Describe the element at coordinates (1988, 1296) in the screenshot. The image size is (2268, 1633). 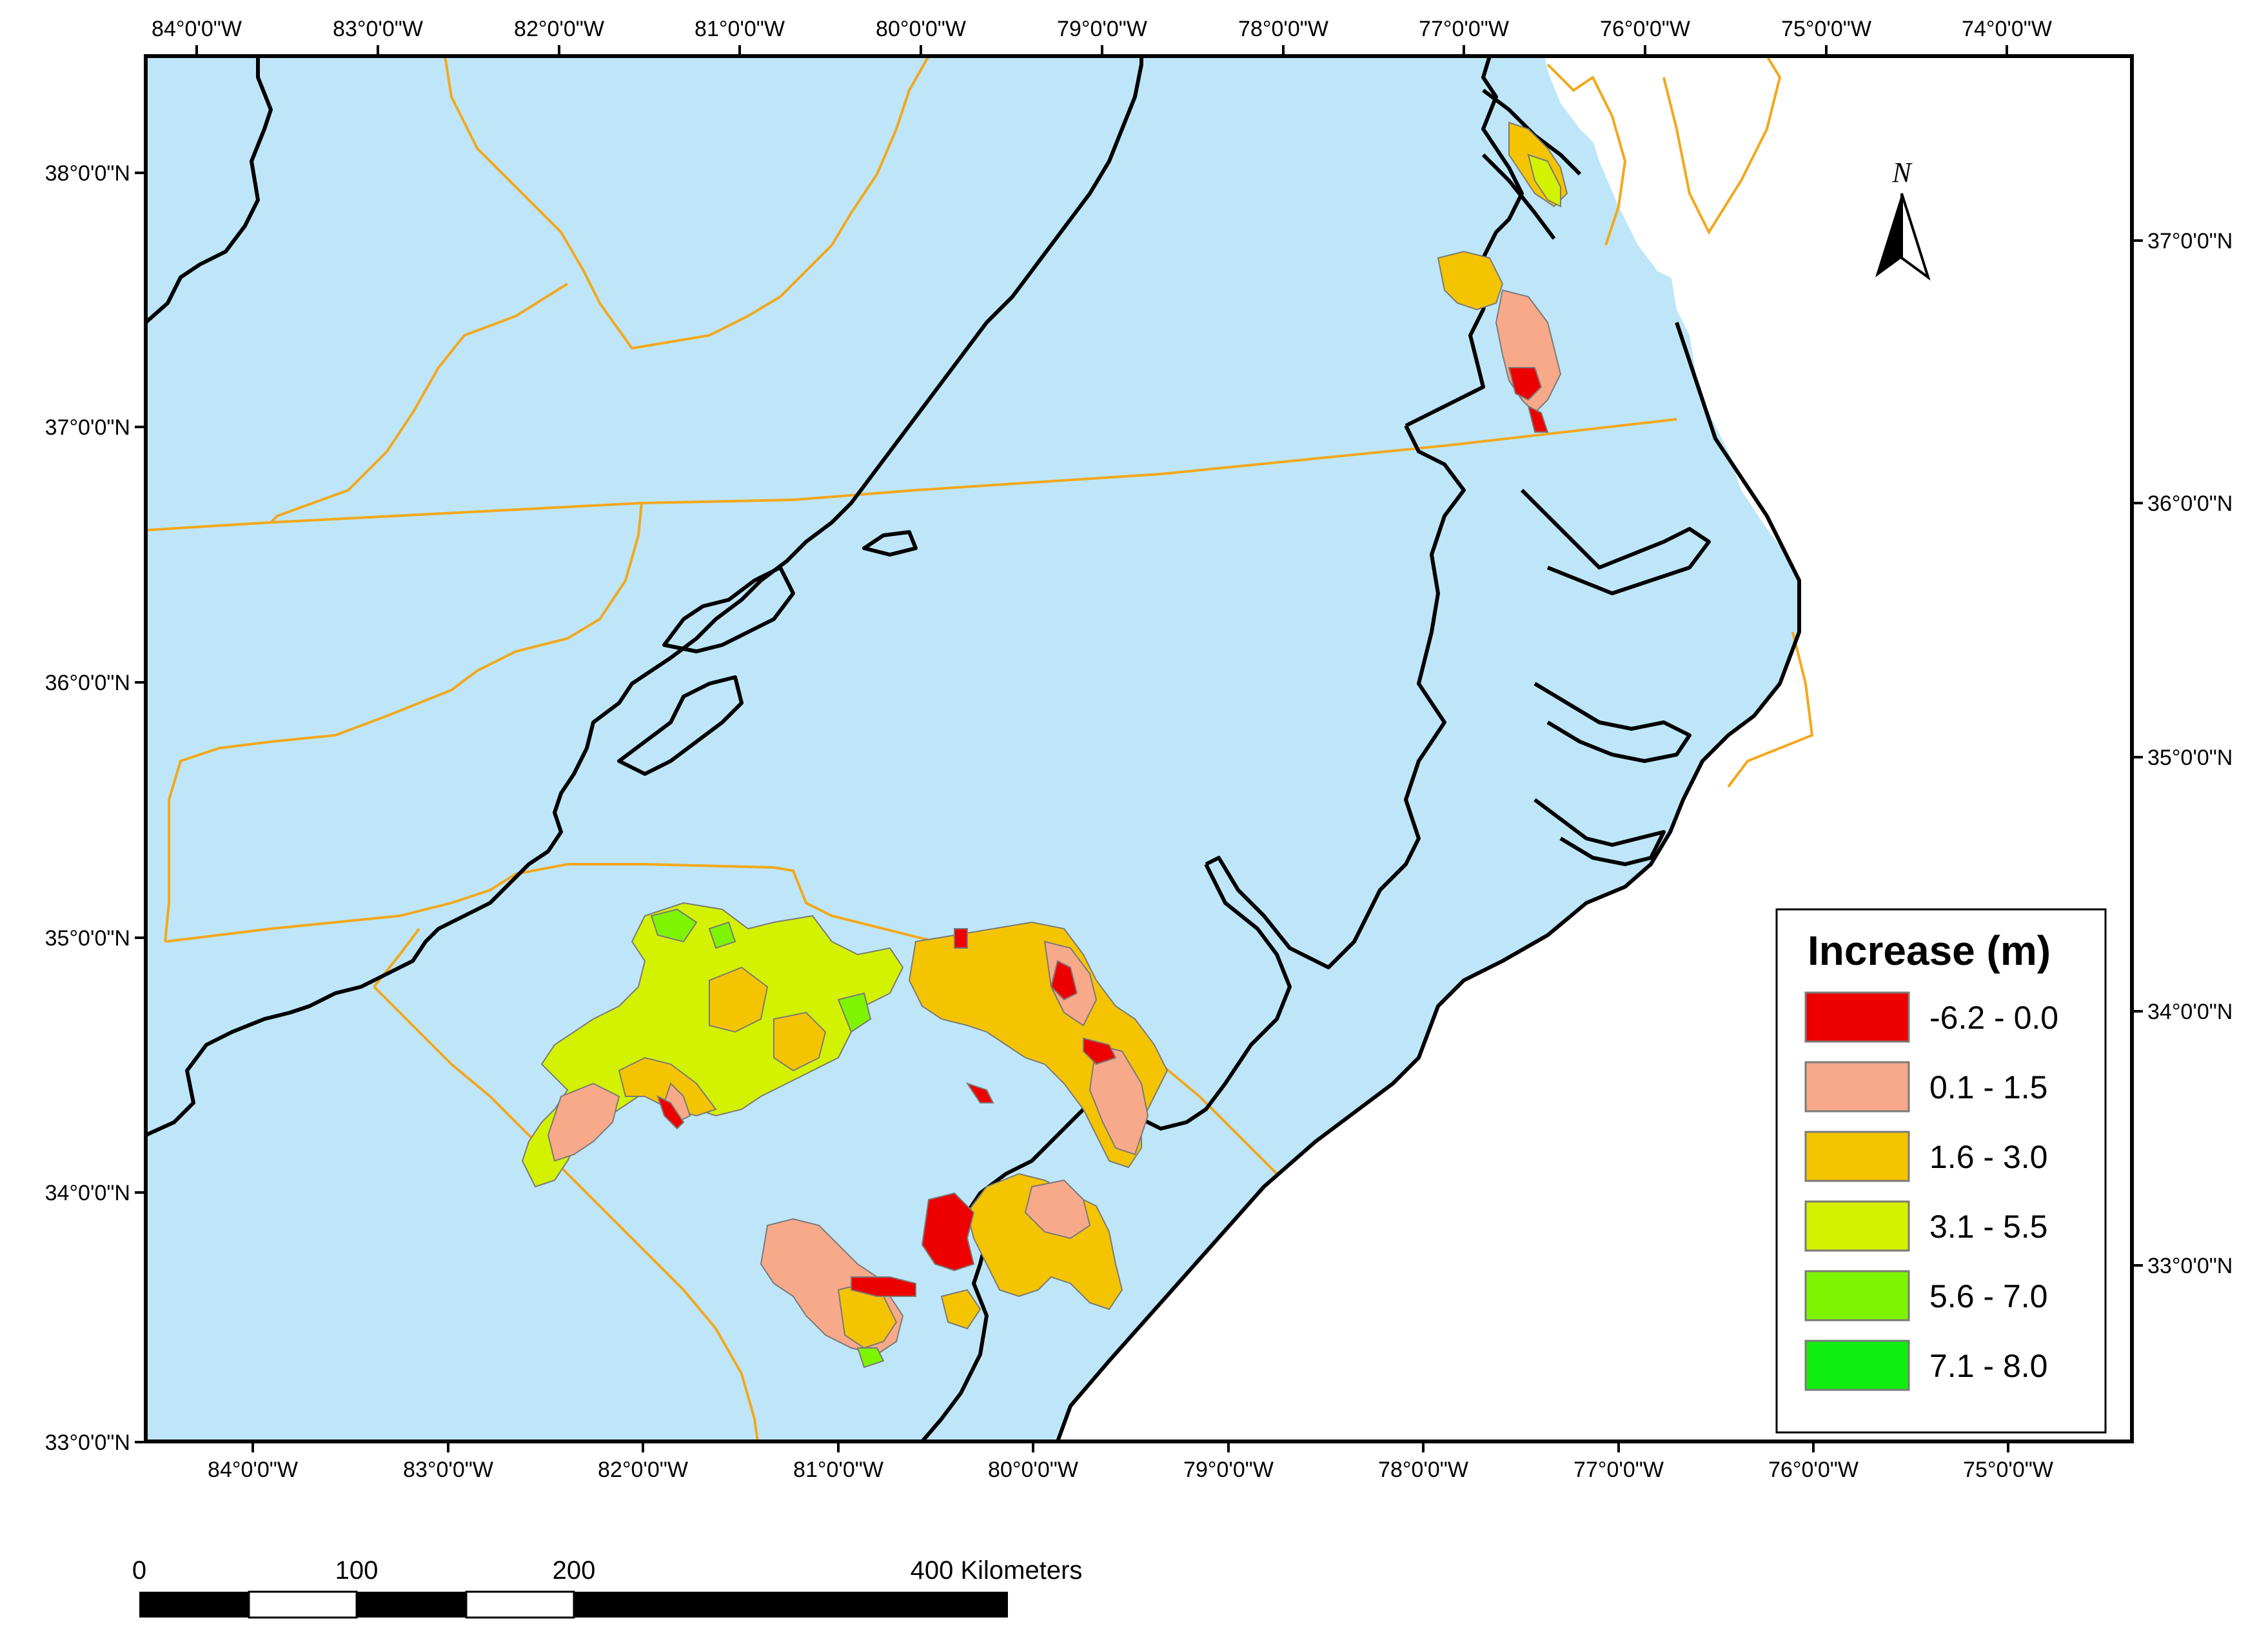
I see `legend-item-label: 5.6 - 7.0` at that location.